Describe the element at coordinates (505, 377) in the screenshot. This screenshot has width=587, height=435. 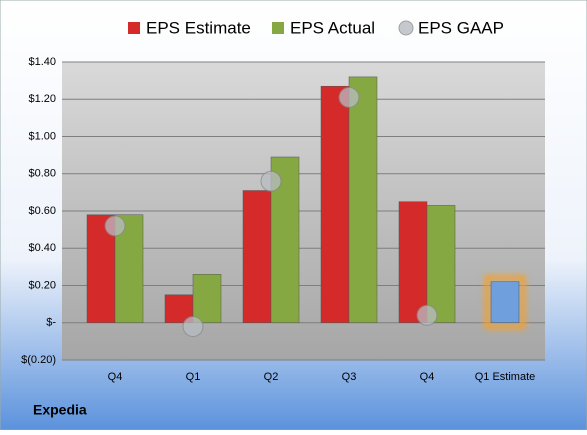
I see `x-tick-label: Q1 Estimate` at that location.